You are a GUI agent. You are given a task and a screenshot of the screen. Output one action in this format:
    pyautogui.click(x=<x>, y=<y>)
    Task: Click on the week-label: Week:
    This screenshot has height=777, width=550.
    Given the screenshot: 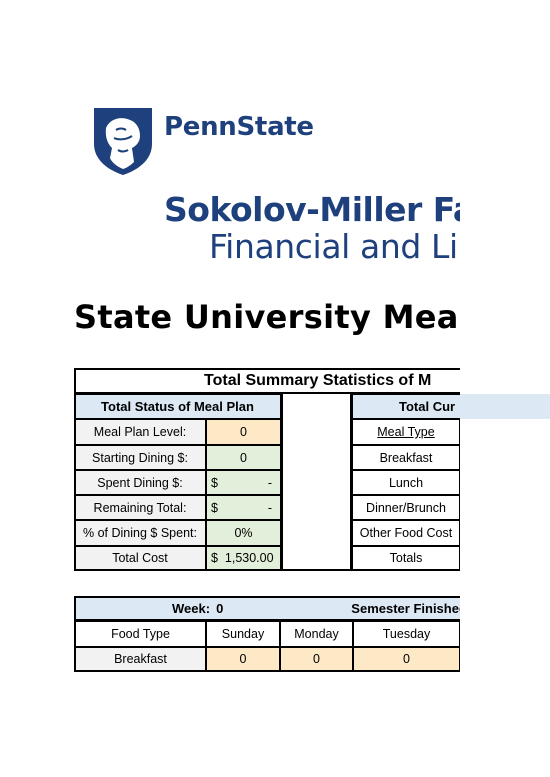 What is the action you would take?
    pyautogui.click(x=191, y=608)
    